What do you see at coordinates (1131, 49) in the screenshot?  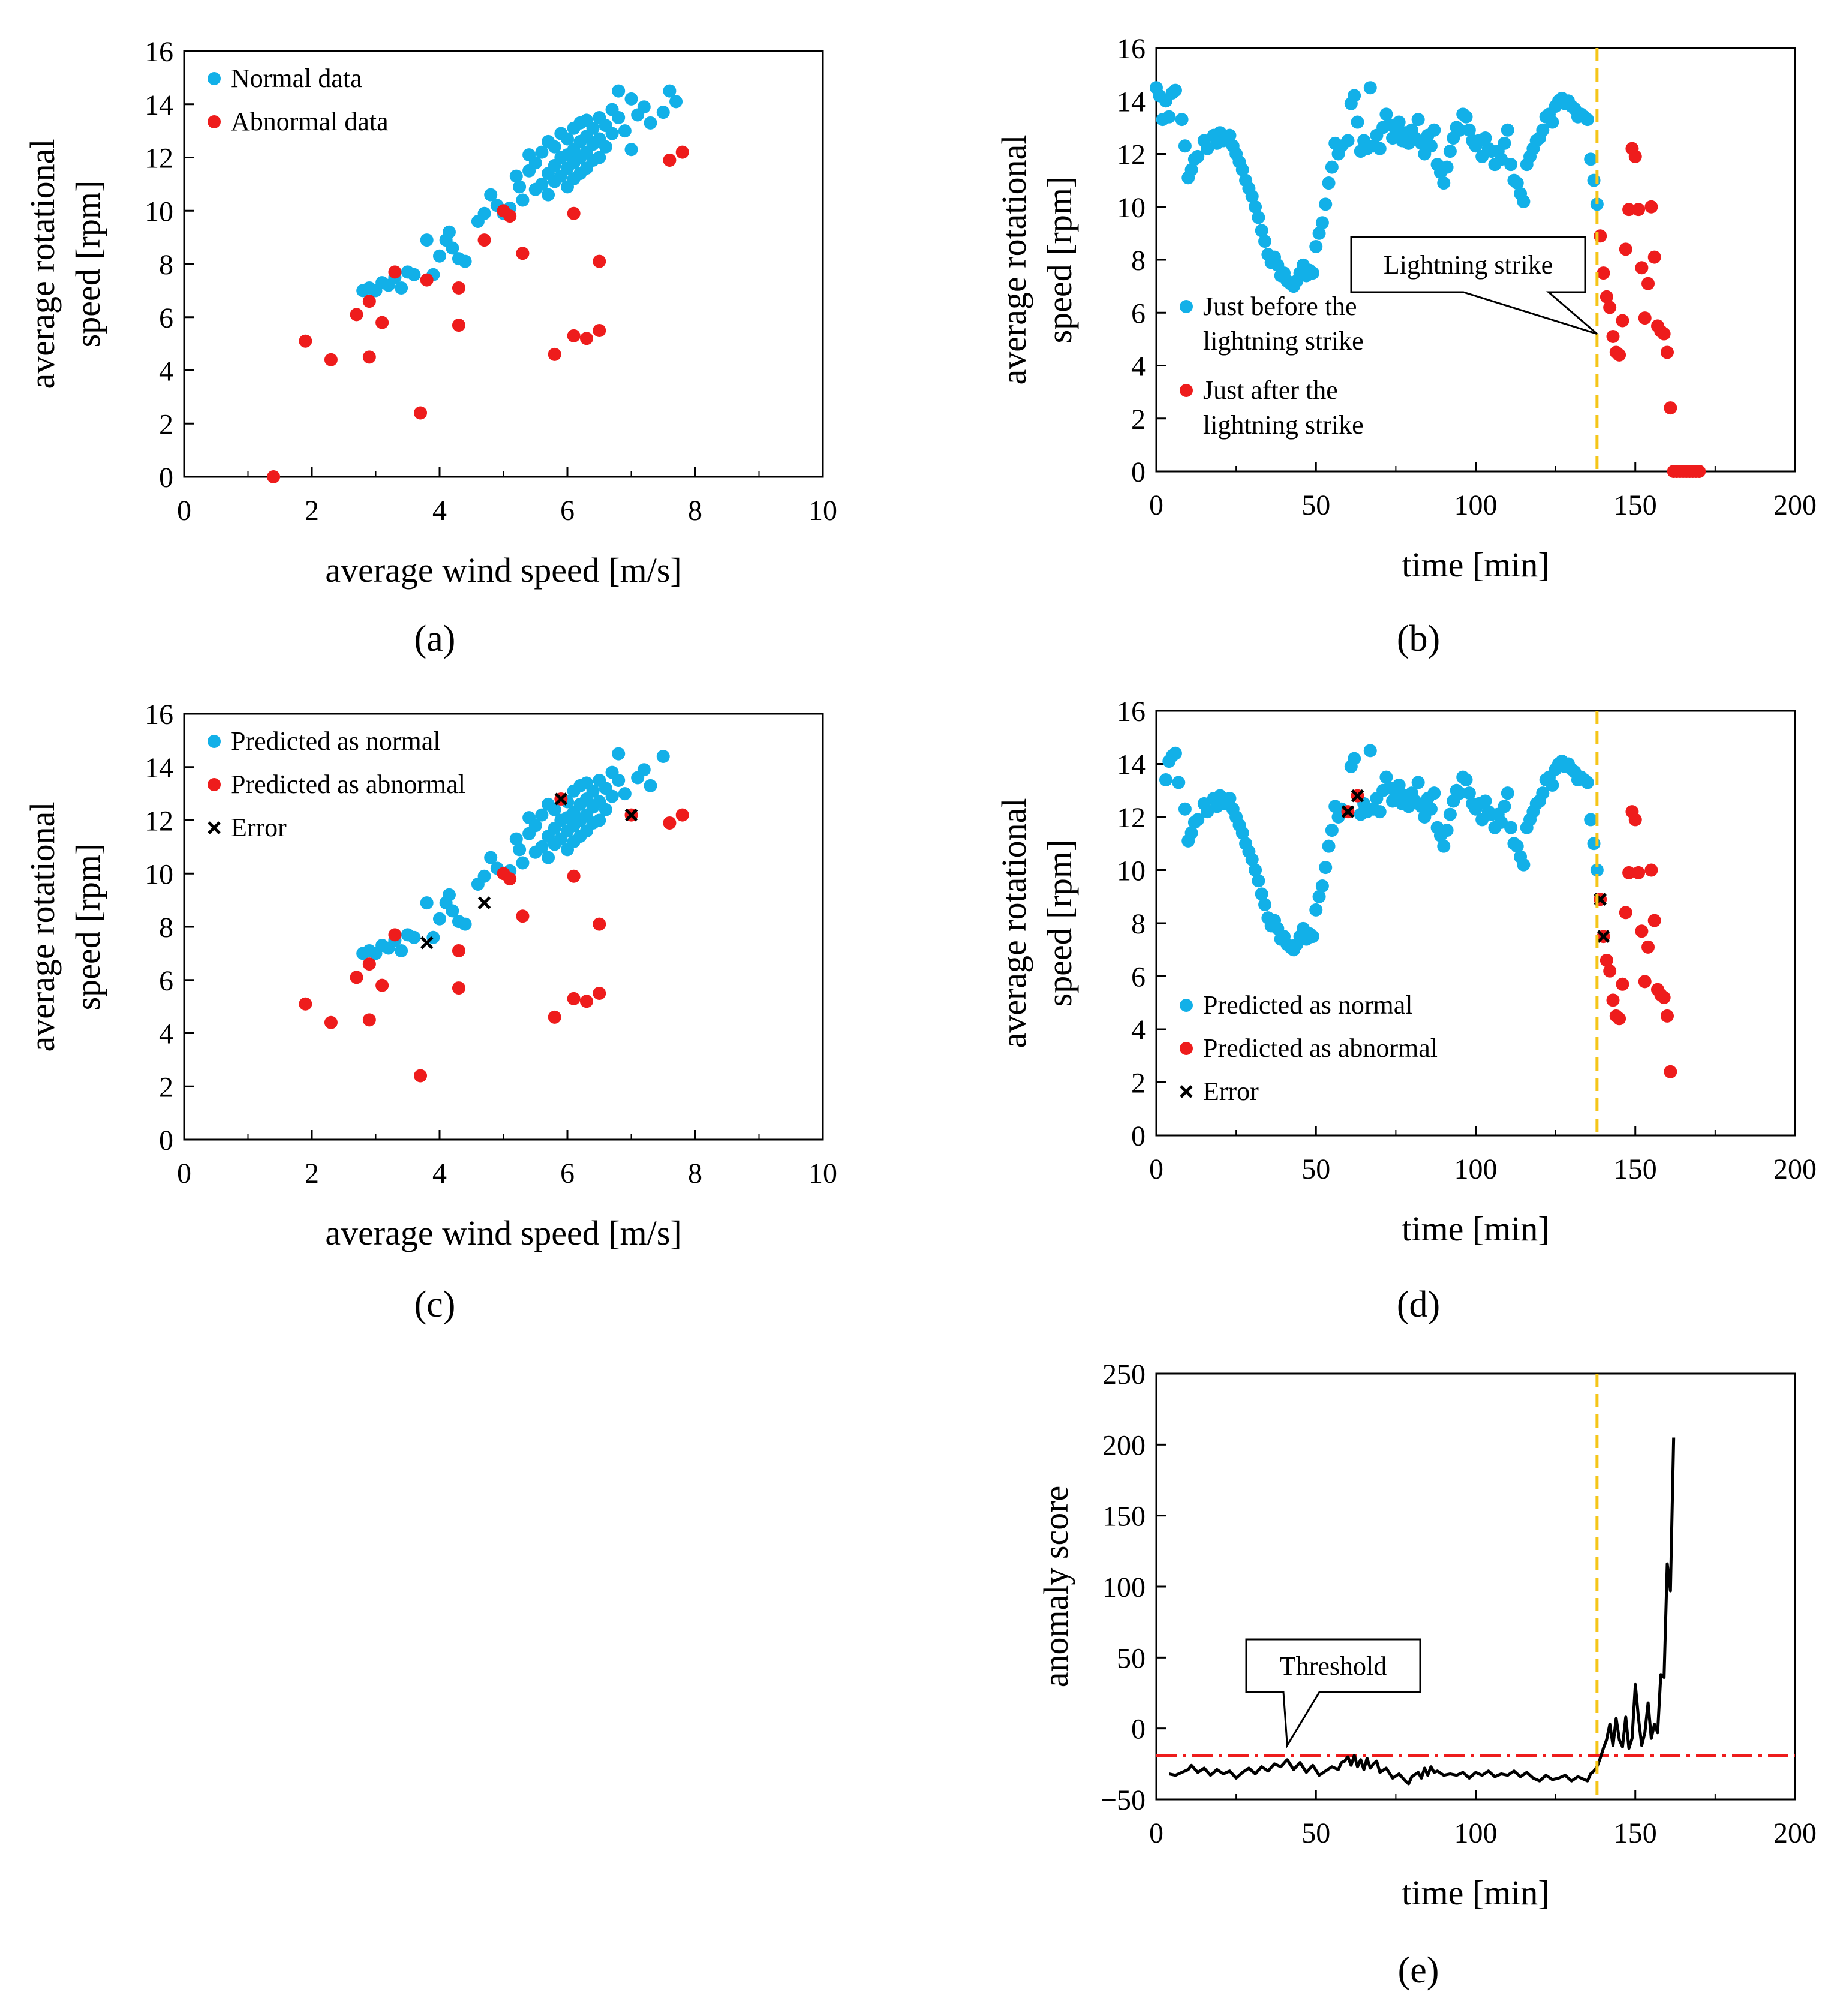 I see `y-tick-label: 16` at bounding box center [1131, 49].